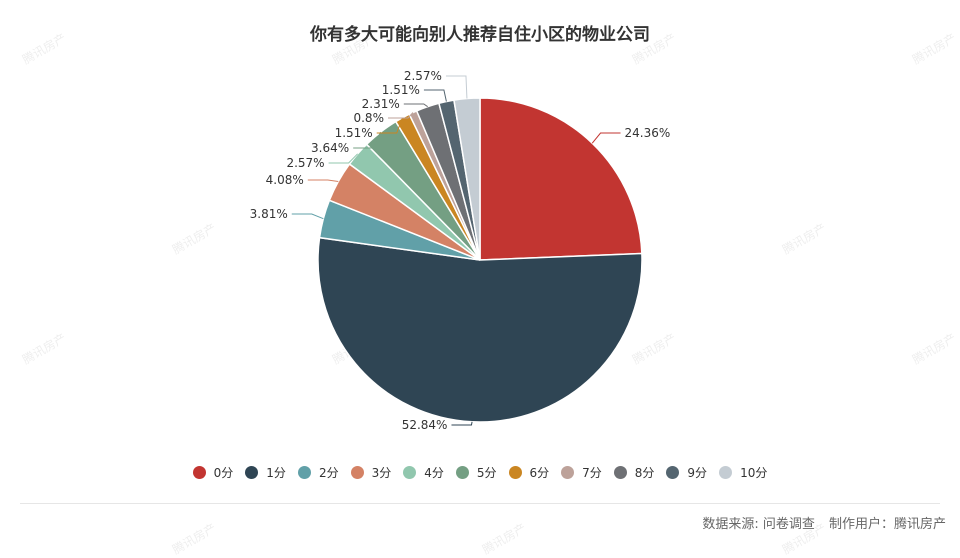  I want to click on data-label-9分: 1.51%, so click(401, 90).